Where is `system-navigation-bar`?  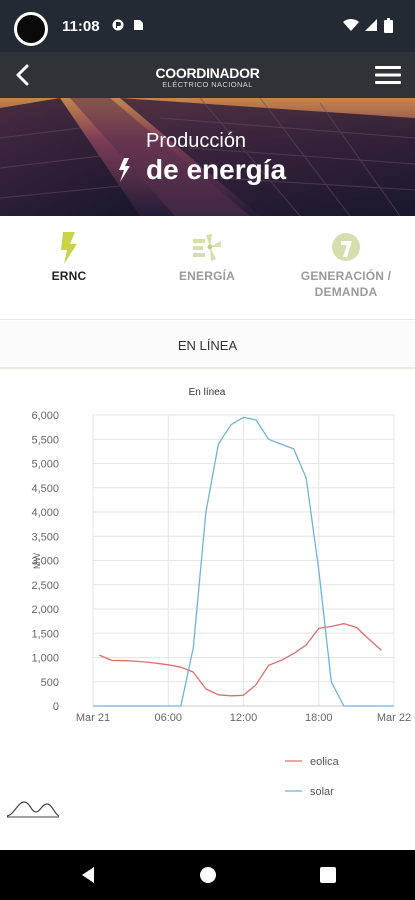 system-navigation-bar is located at coordinates (207, 875).